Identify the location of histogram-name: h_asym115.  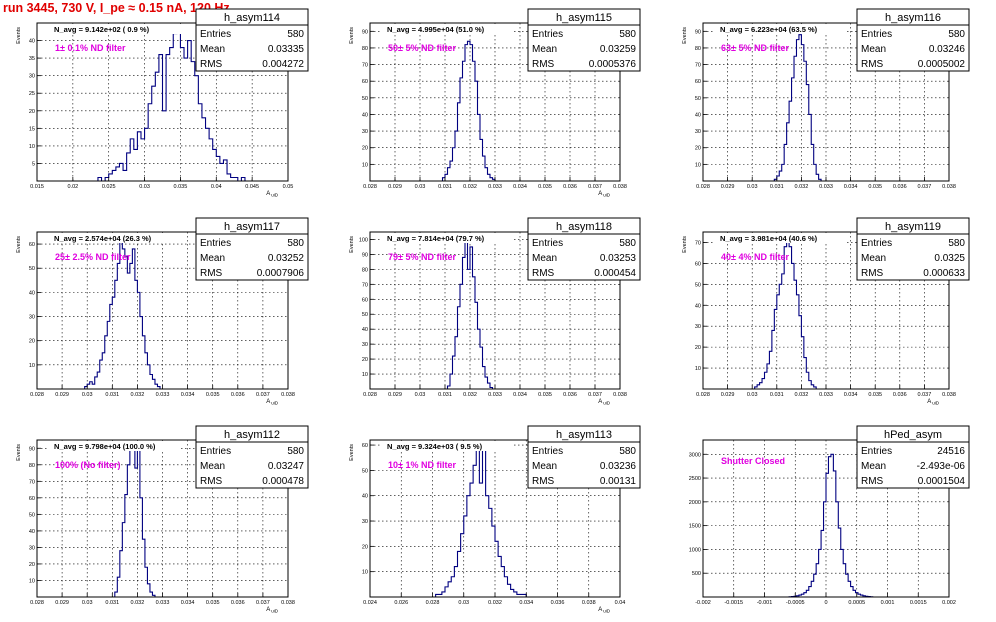
(584, 18).